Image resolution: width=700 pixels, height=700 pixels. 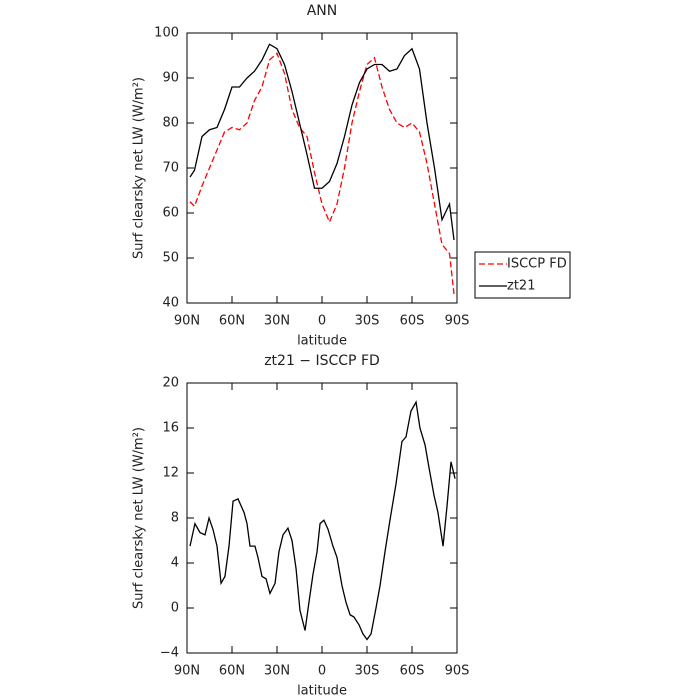 I want to click on y-tick-label: 16, so click(x=170, y=428).